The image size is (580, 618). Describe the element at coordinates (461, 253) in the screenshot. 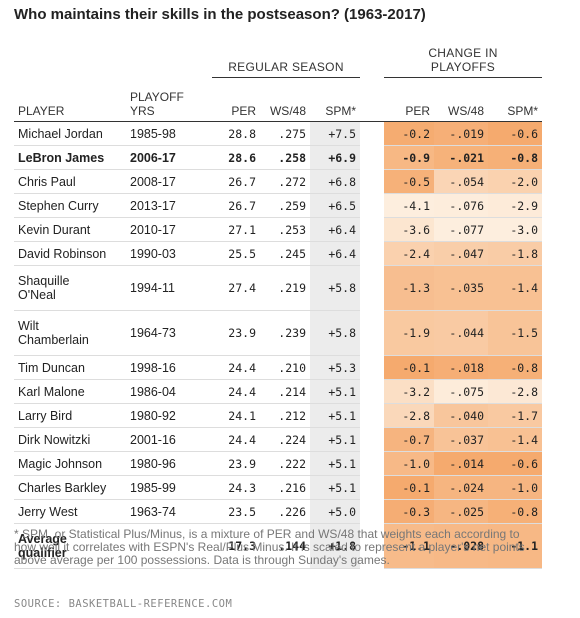

I see `stat-cell: -.047` at that location.